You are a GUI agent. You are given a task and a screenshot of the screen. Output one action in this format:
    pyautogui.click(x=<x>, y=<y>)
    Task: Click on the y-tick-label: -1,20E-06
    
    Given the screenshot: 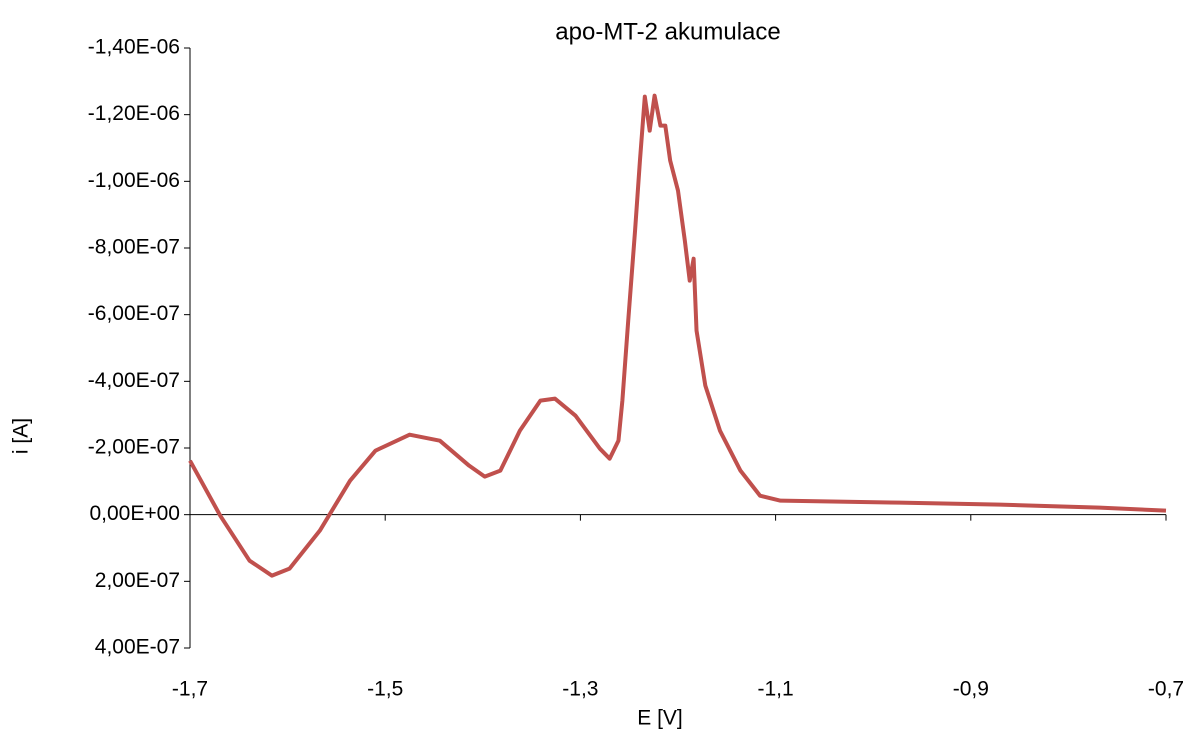 What is the action you would take?
    pyautogui.click(x=134, y=113)
    